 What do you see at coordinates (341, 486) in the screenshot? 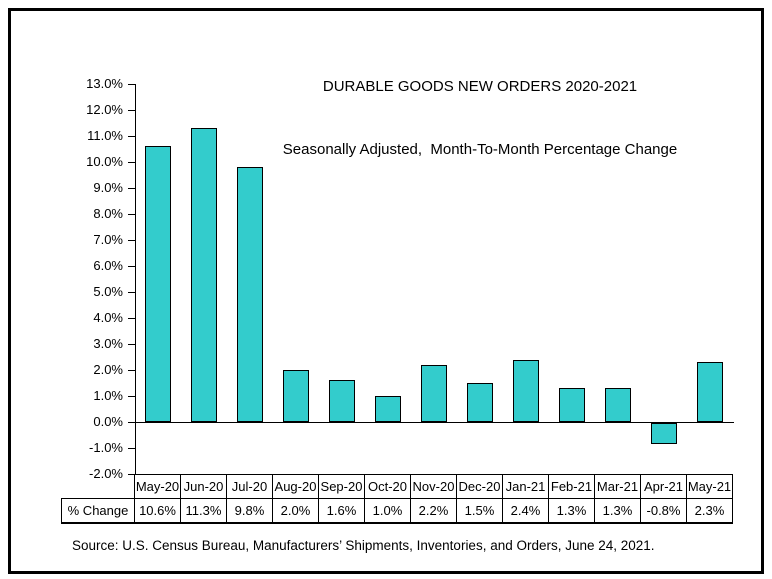
I see `table-month-header: Sep-20` at bounding box center [341, 486].